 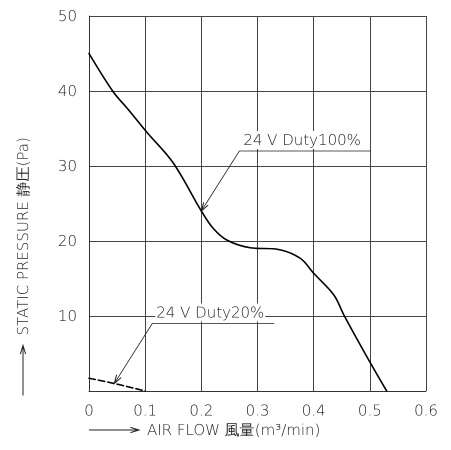 I want to click on y-axis-title: STATIC PRESSURE 静圧(Pa), so click(x=23, y=236).